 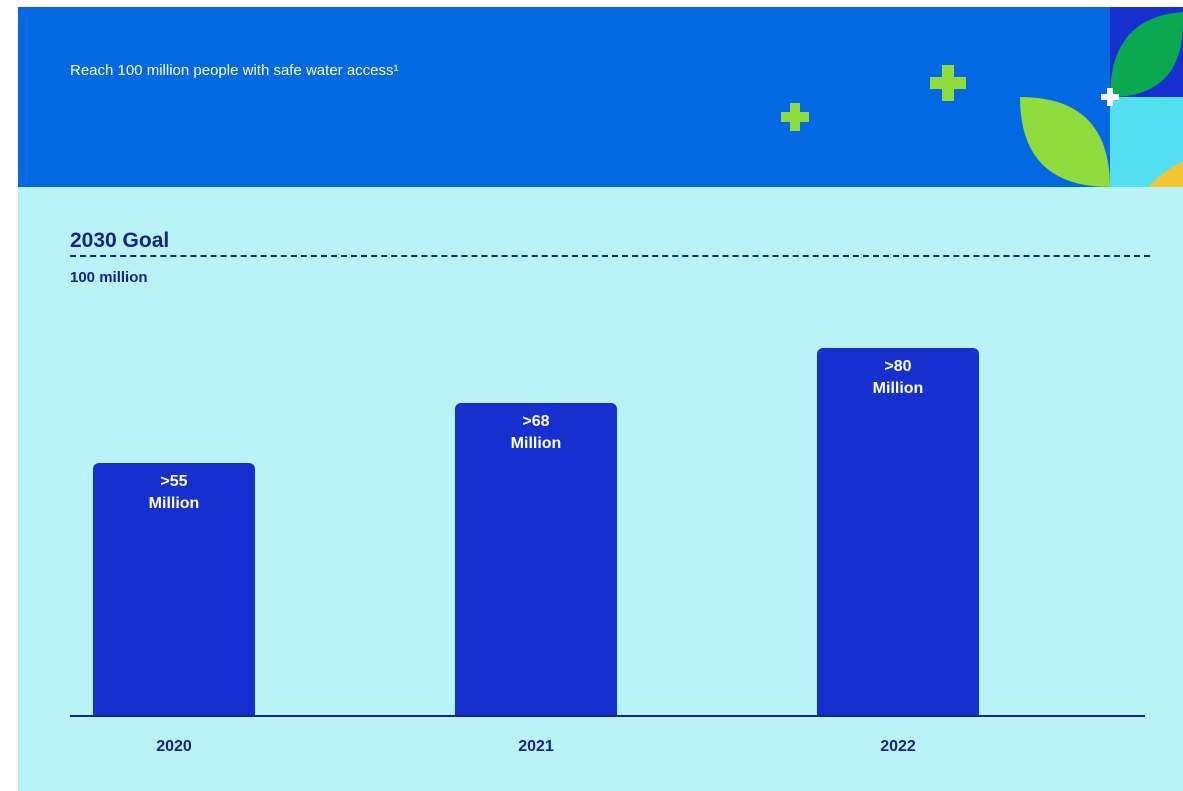 What do you see at coordinates (536, 433) in the screenshot?
I see `value-label: >68 Million` at bounding box center [536, 433].